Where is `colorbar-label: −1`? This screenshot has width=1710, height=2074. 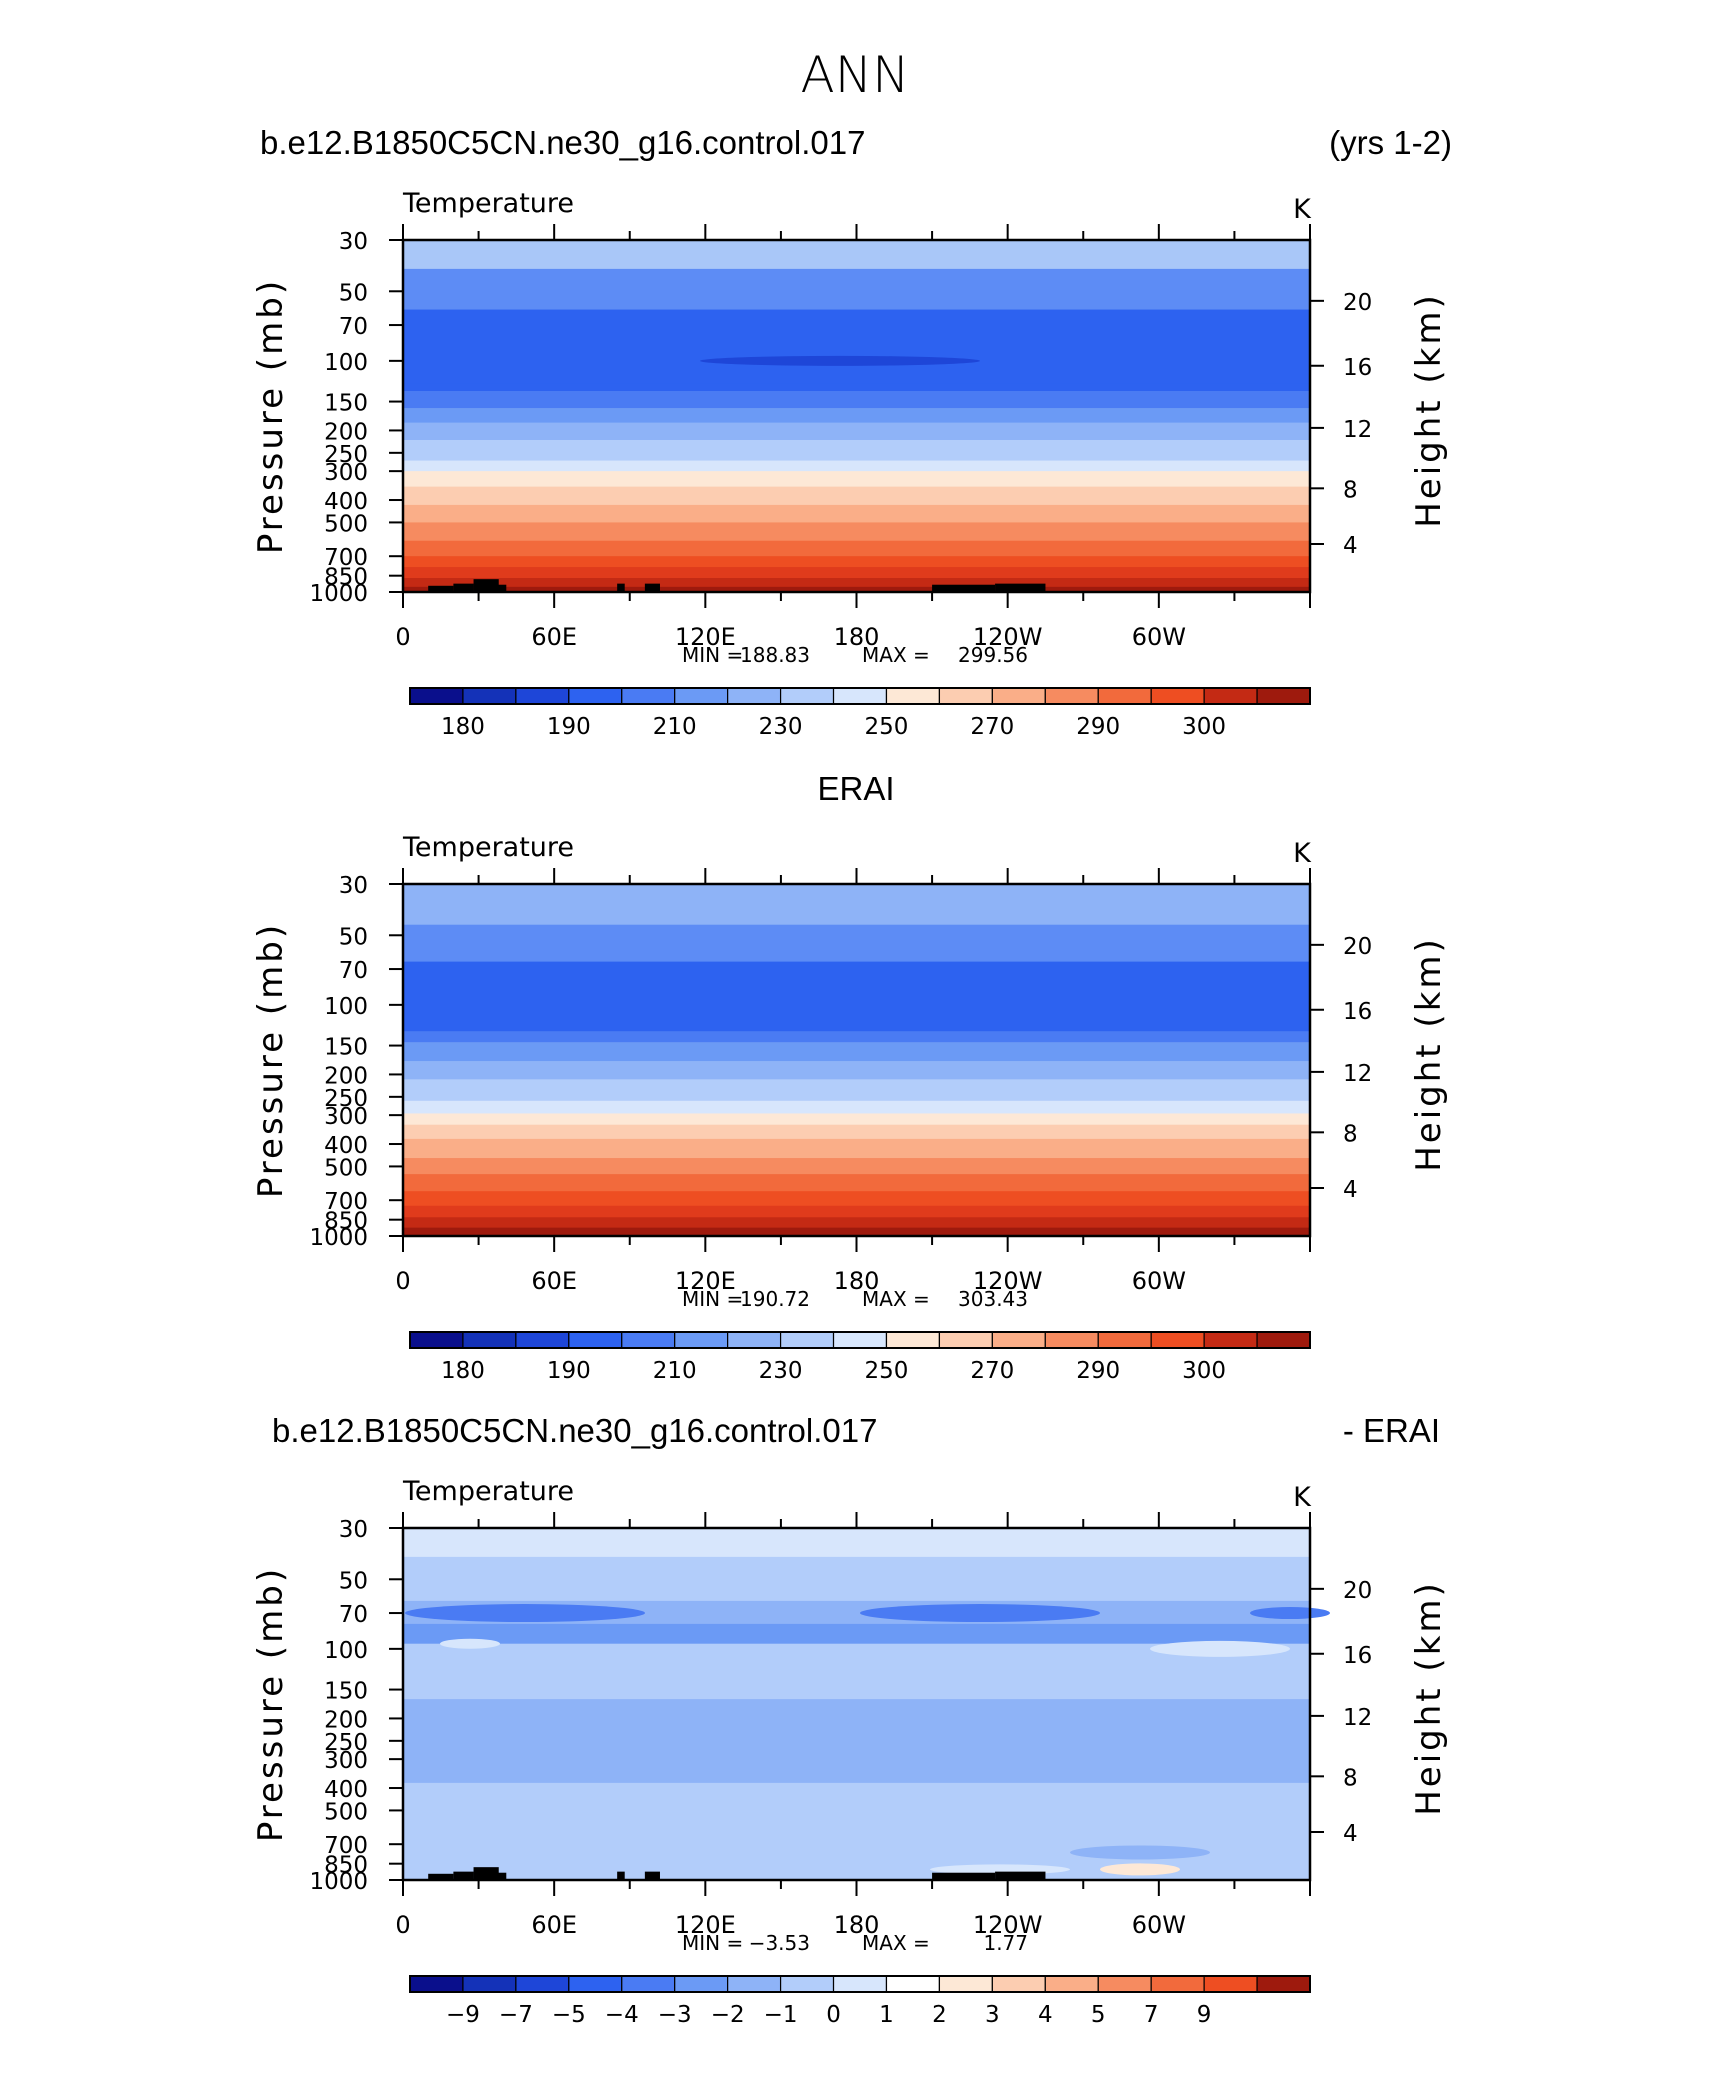 colorbar-label: −1 is located at coordinates (781, 2015).